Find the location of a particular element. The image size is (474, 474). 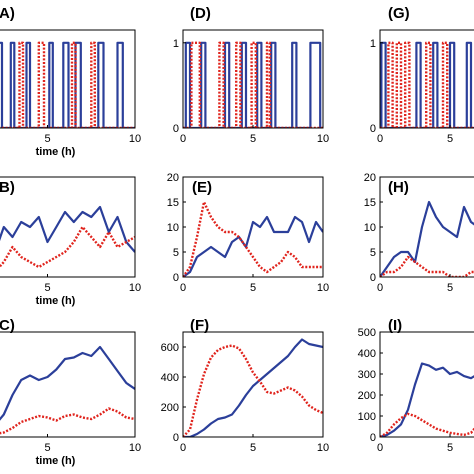

series-line-d-blue is located at coordinates (253, 84).